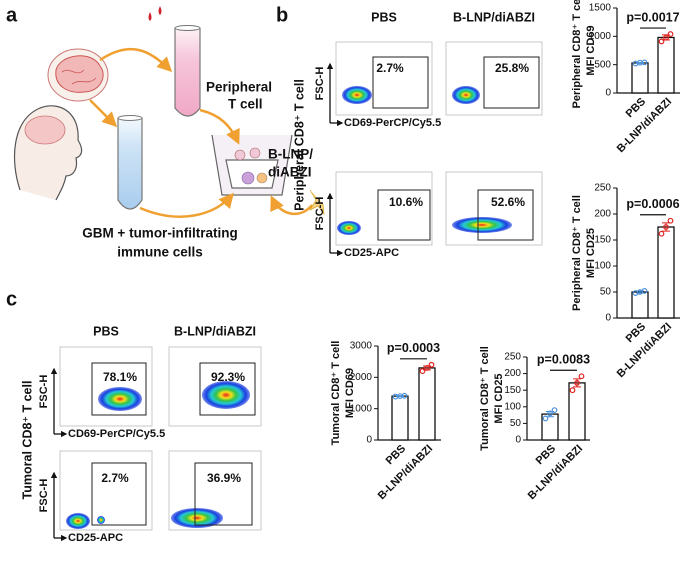 The height and width of the screenshot is (561, 698). I want to click on schematic-label: Peripheral, so click(239, 87).